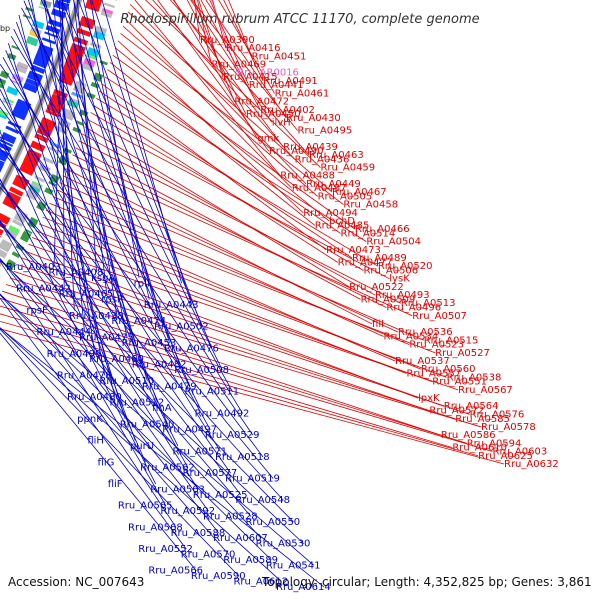 This screenshot has height=600, width=600. I want to click on feature-label: Rru_A0509, so click(388, 299).